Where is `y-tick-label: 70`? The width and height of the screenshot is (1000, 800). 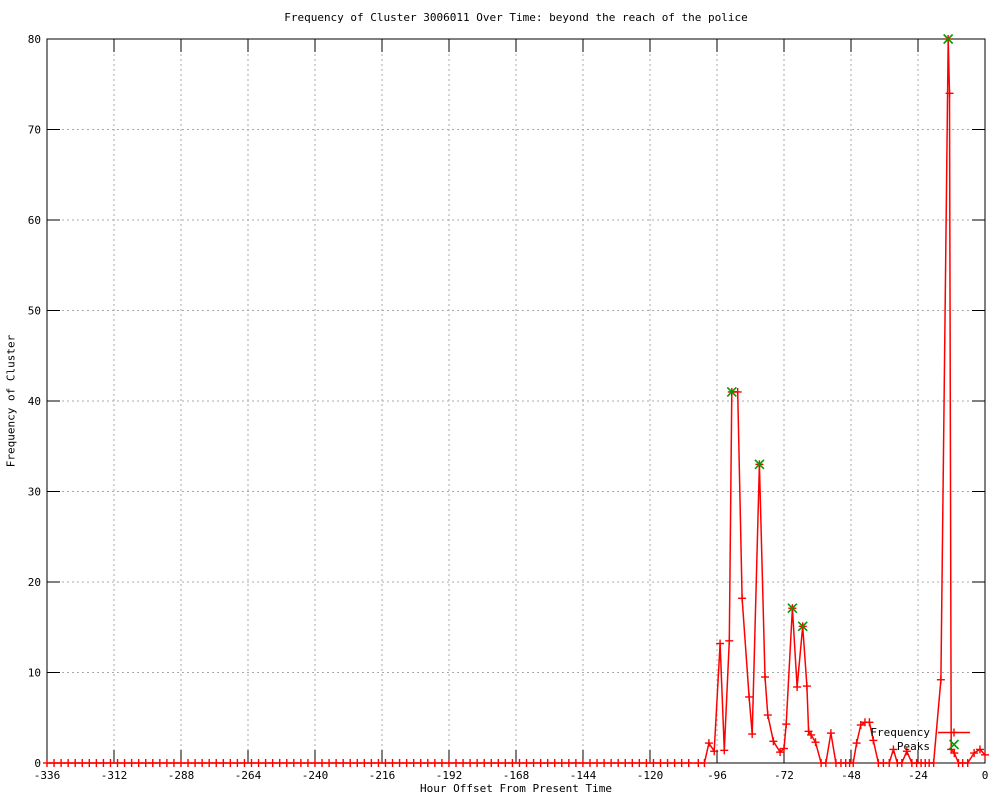
y-tick-label: 70 is located at coordinates (34, 130).